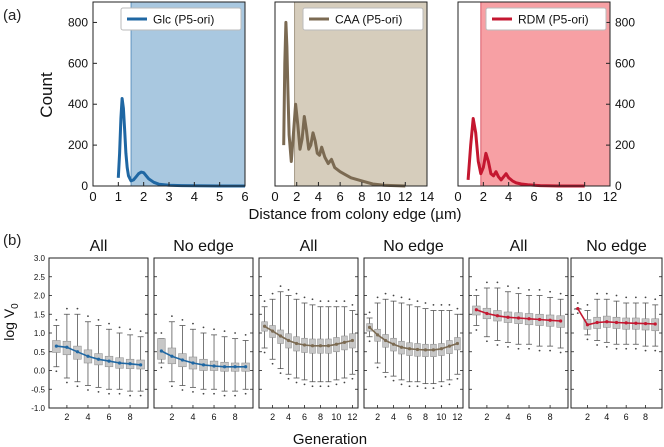 The width and height of the screenshot is (664, 447). What do you see at coordinates (610, 196) in the screenshot?
I see `x-tick-label: 12` at bounding box center [610, 196].